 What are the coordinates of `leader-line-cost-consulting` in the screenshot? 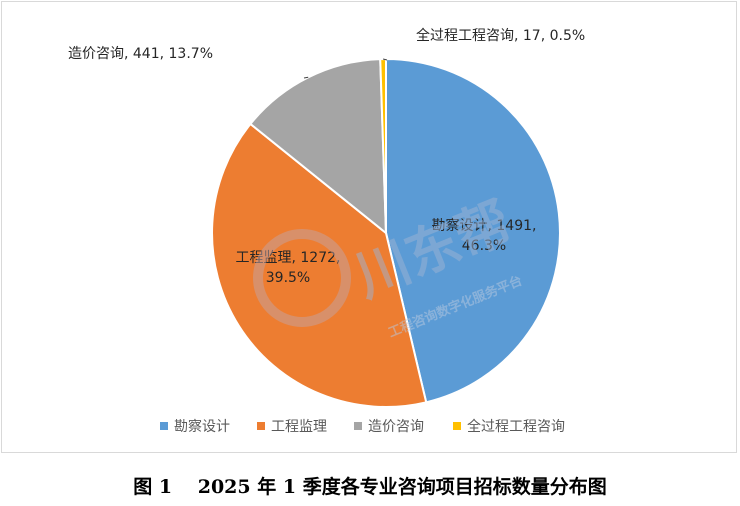 It's located at (306, 77).